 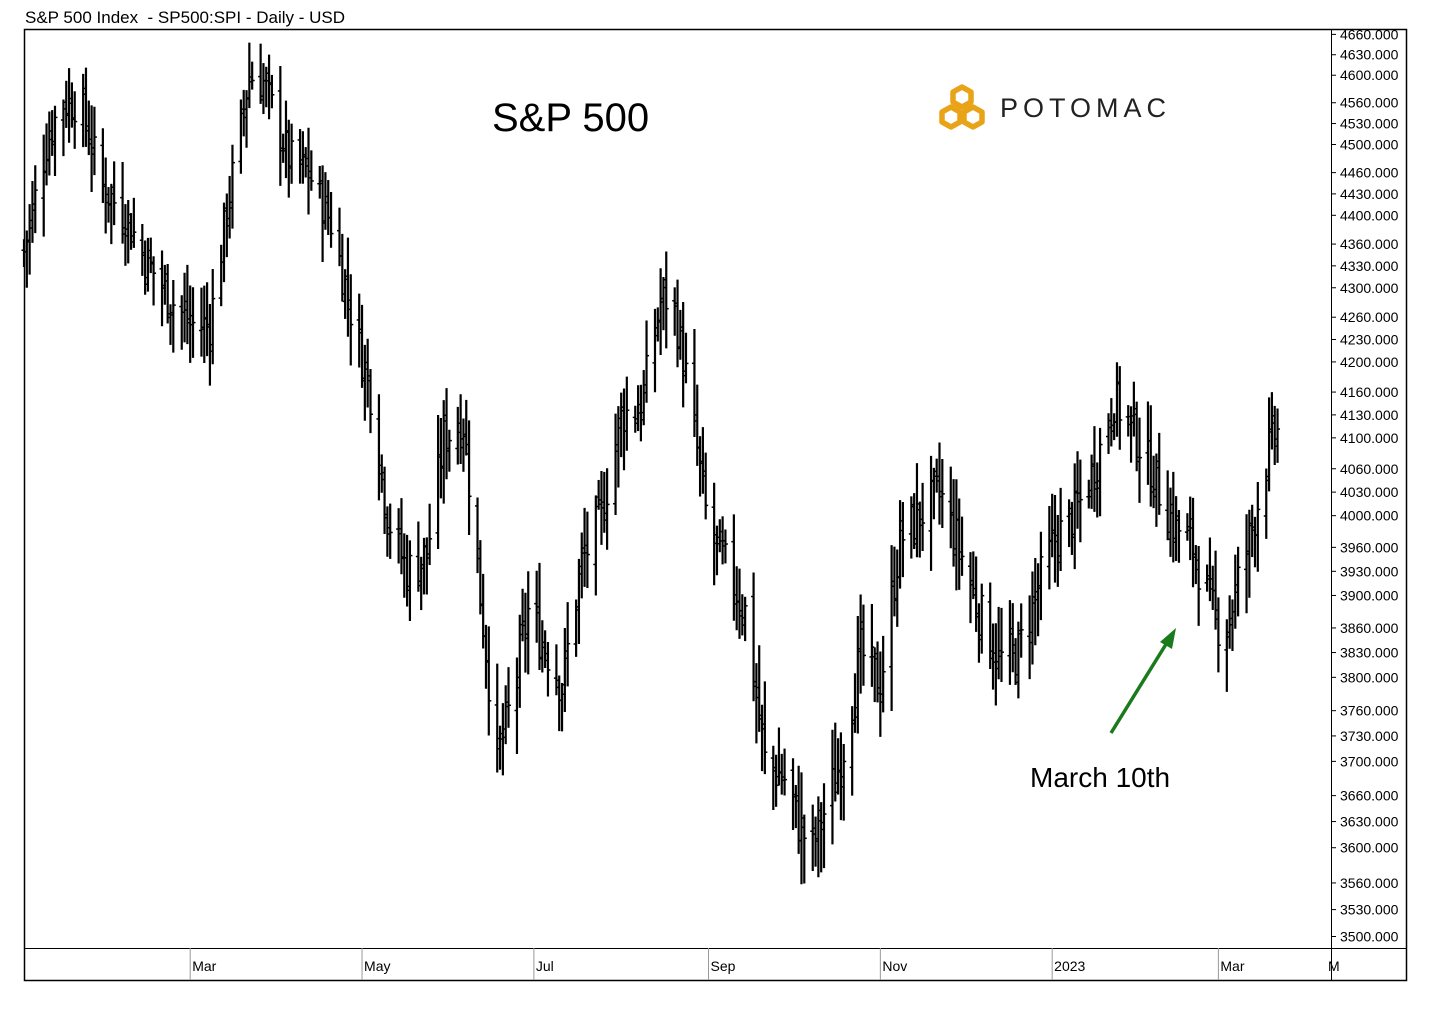 What do you see at coordinates (1369, 822) in the screenshot?
I see `y-tick-label: 3630.000` at bounding box center [1369, 822].